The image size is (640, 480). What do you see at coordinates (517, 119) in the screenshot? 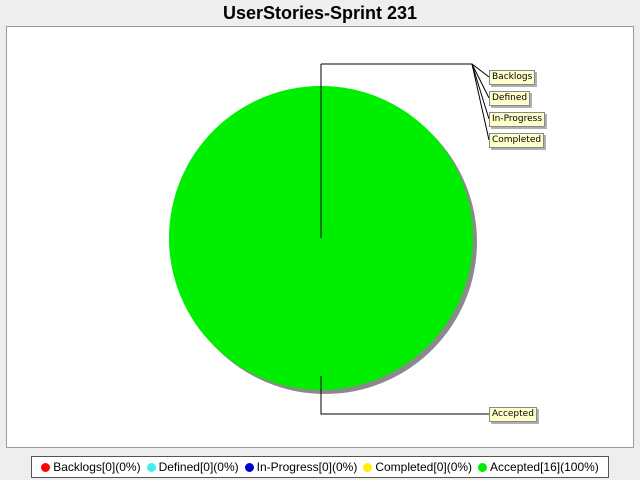
I see `pie-label-in-progress: In-Progress` at bounding box center [517, 119].